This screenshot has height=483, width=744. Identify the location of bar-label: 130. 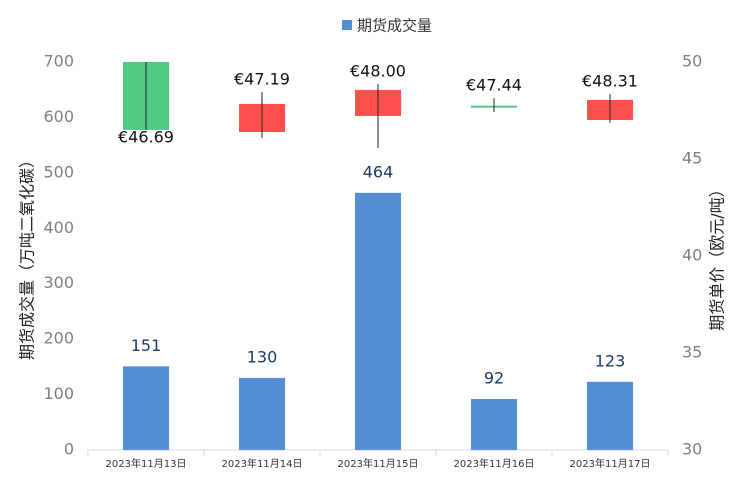
(262, 356).